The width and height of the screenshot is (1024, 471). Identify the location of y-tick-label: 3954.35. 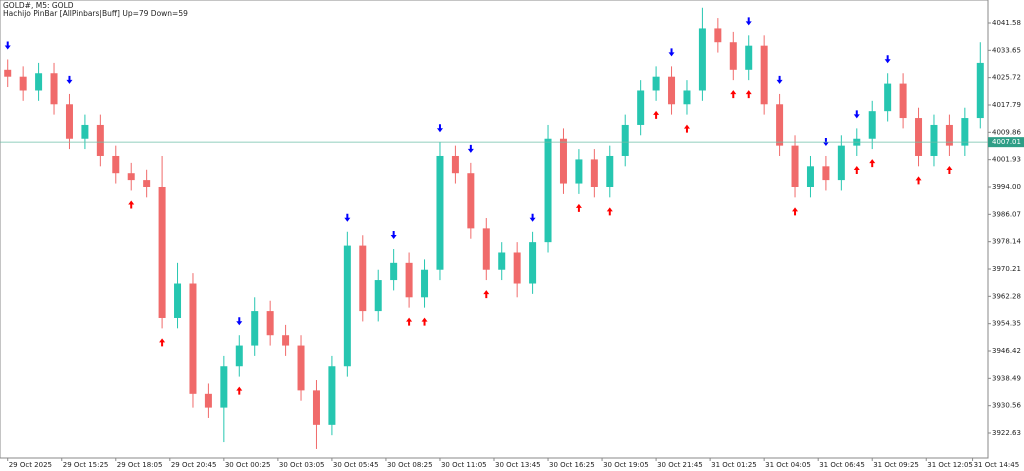
(1006, 324).